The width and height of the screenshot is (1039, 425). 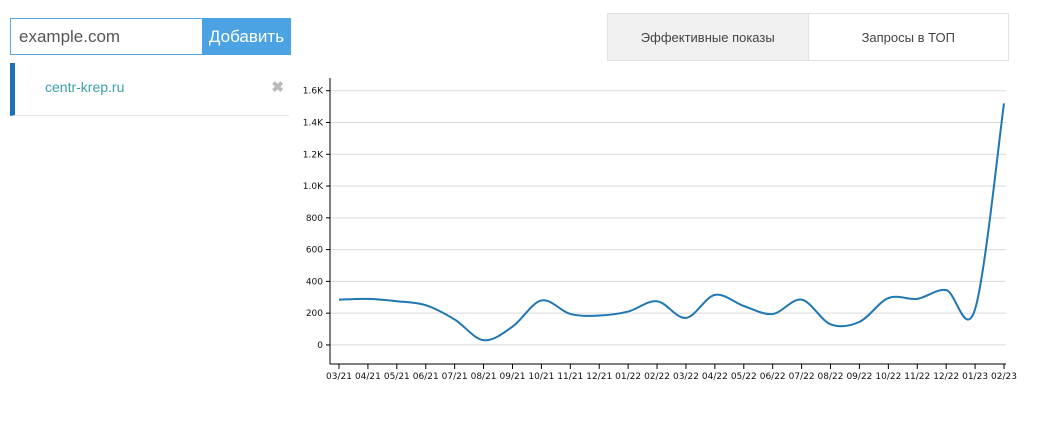 I want to click on add-site-form: Добавить, so click(x=150, y=36).